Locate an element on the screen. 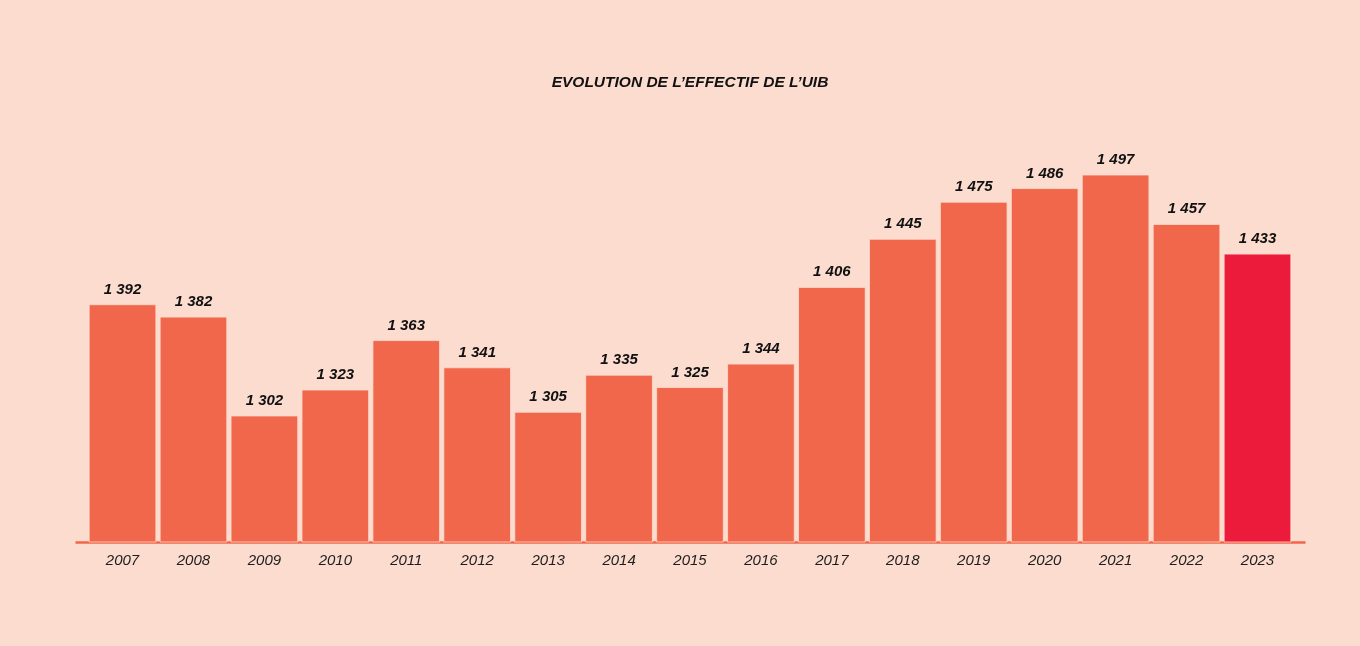 The height and width of the screenshot is (646, 1360). x-tick-label: 2023 is located at coordinates (1257, 559).